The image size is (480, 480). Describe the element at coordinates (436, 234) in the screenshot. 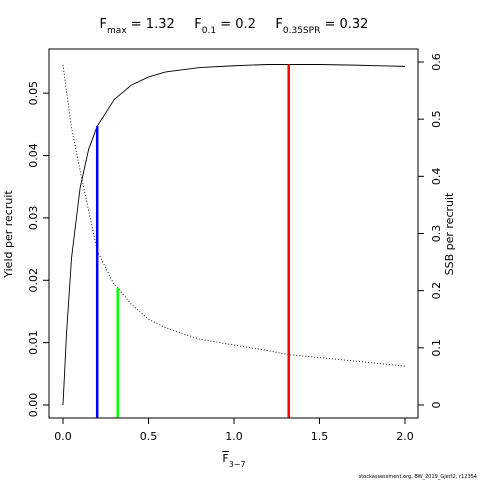

I see `y-right-tick-label: 0.3` at that location.